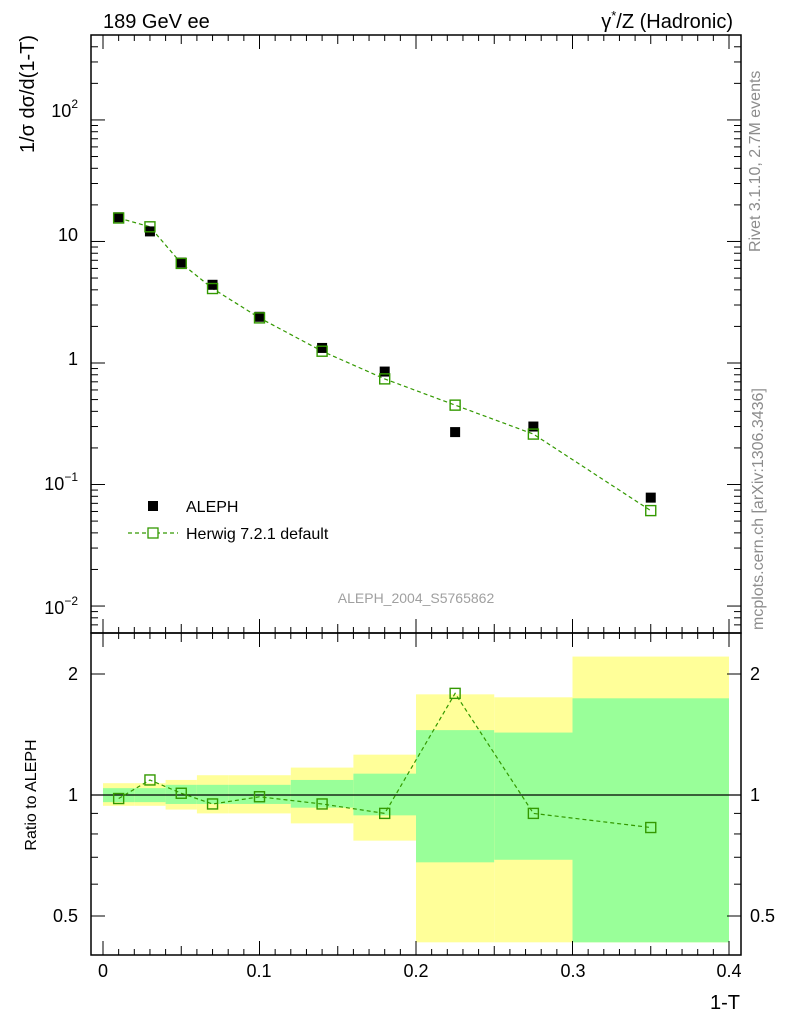  What do you see at coordinates (103, 971) in the screenshot?
I see `xtick-label-0: 0` at bounding box center [103, 971].